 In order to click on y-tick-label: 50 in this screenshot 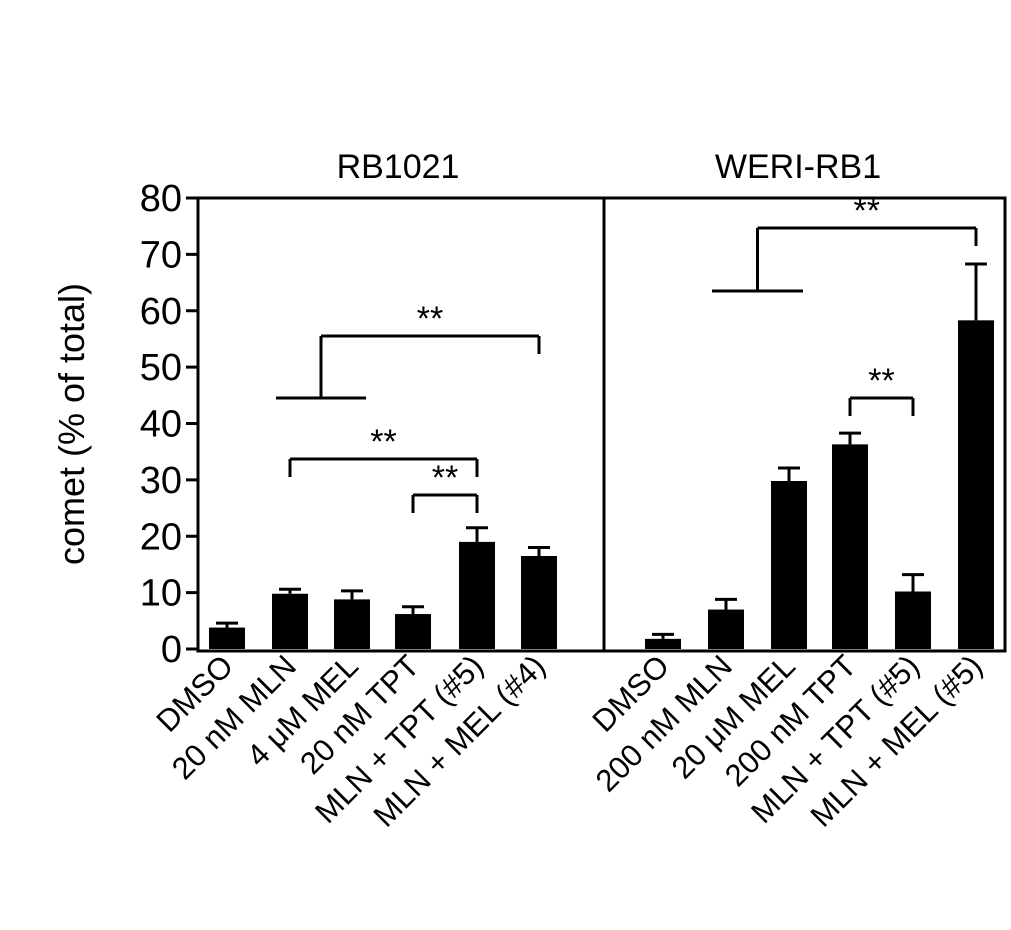, I will do `click(161, 368)`.